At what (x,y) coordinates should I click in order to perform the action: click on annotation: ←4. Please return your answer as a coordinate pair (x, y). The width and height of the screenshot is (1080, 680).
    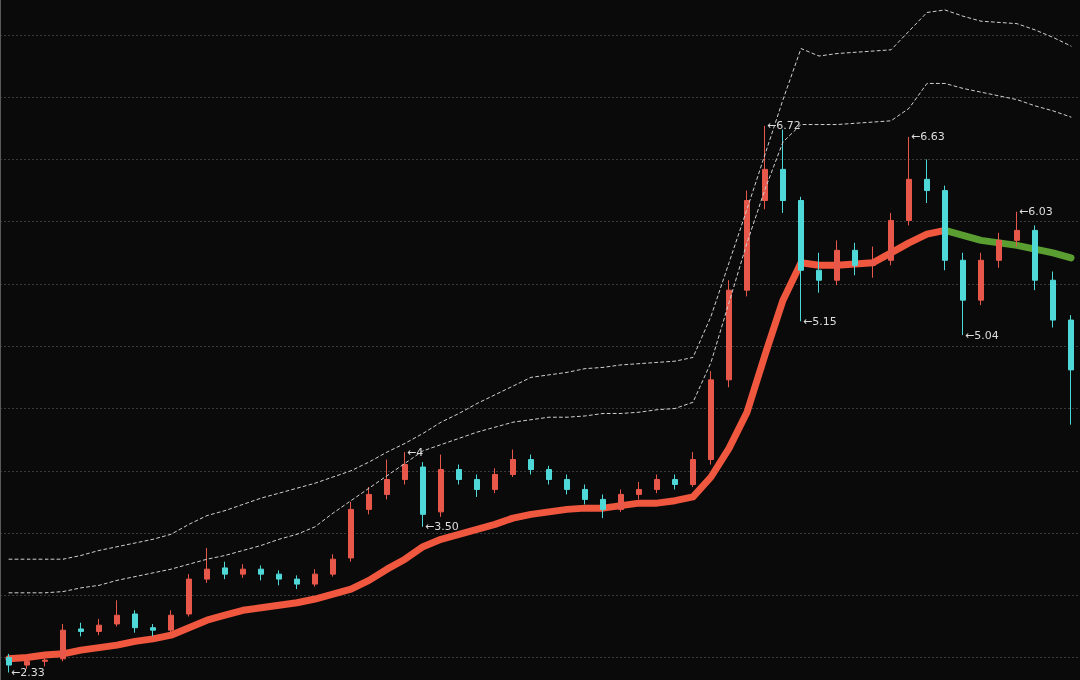
    Looking at the image, I should click on (415, 452).